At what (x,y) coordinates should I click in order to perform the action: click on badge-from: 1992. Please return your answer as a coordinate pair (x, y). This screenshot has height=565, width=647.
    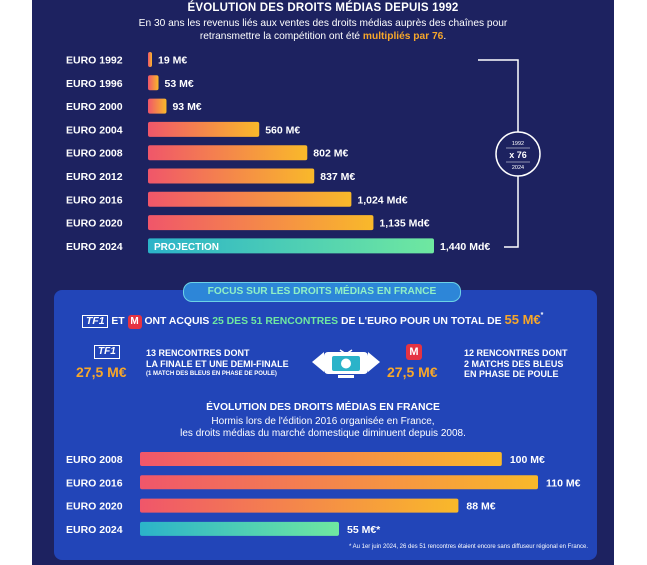
    Looking at the image, I should click on (518, 144).